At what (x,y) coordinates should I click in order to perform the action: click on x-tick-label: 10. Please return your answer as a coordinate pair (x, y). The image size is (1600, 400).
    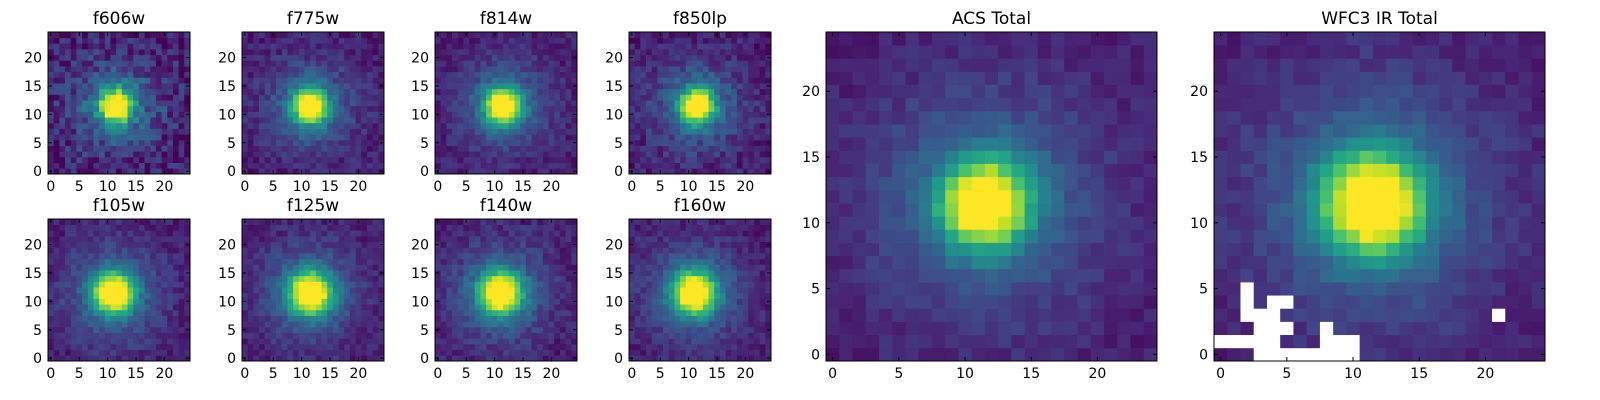
    Looking at the image, I should click on (495, 187).